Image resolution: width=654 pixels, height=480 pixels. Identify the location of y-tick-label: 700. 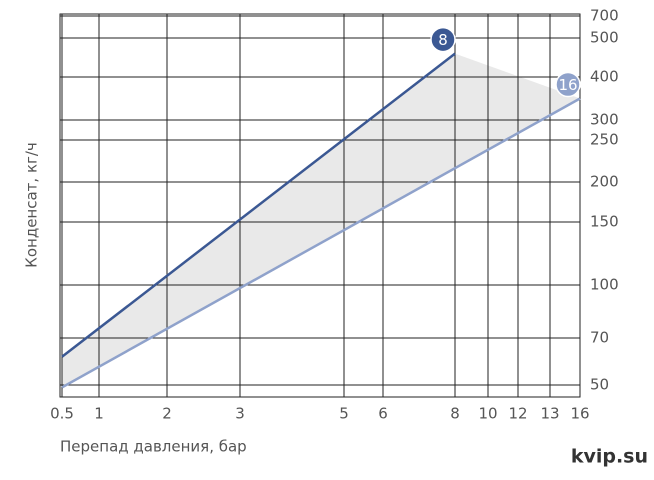
(604, 16).